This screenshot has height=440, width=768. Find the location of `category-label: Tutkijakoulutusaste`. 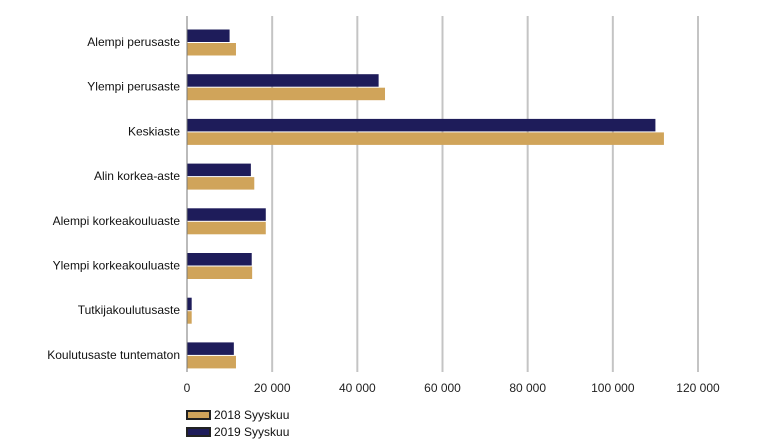

category-label: Tutkijakoulutusaste is located at coordinates (129, 310).